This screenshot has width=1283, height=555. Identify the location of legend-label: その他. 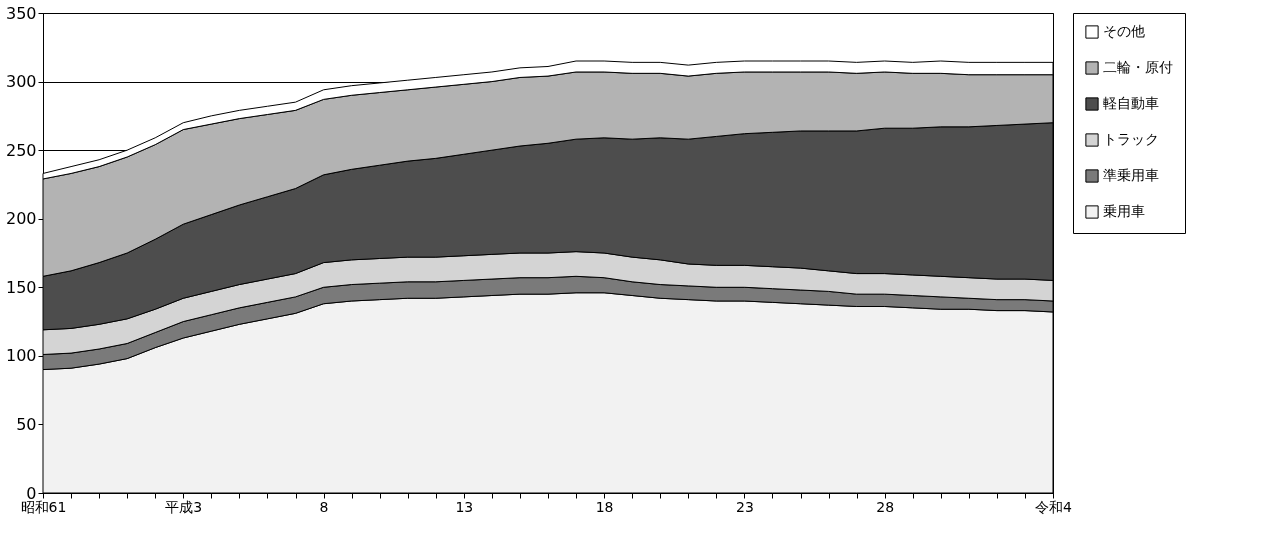
(1124, 31).